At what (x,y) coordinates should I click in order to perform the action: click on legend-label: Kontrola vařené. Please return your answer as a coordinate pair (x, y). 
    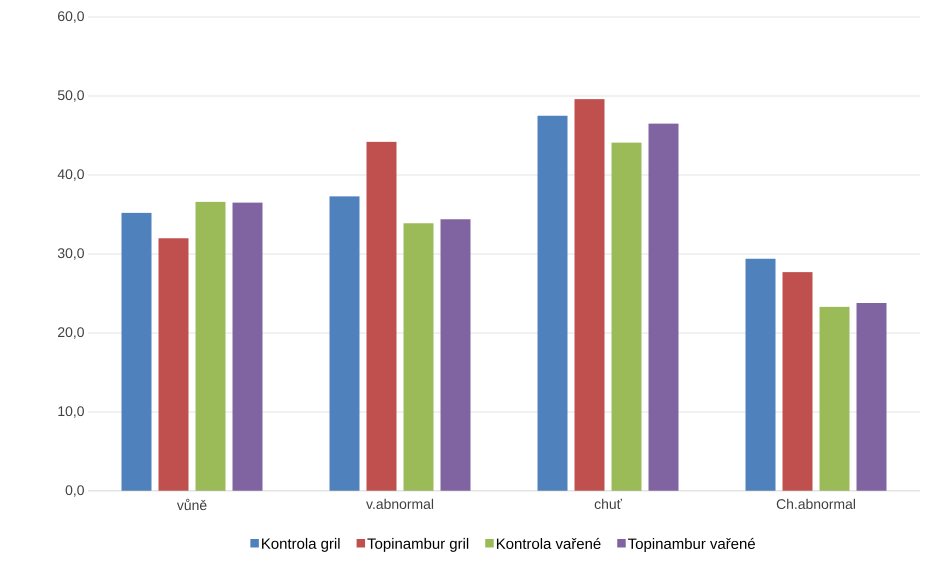
    Looking at the image, I should click on (548, 543).